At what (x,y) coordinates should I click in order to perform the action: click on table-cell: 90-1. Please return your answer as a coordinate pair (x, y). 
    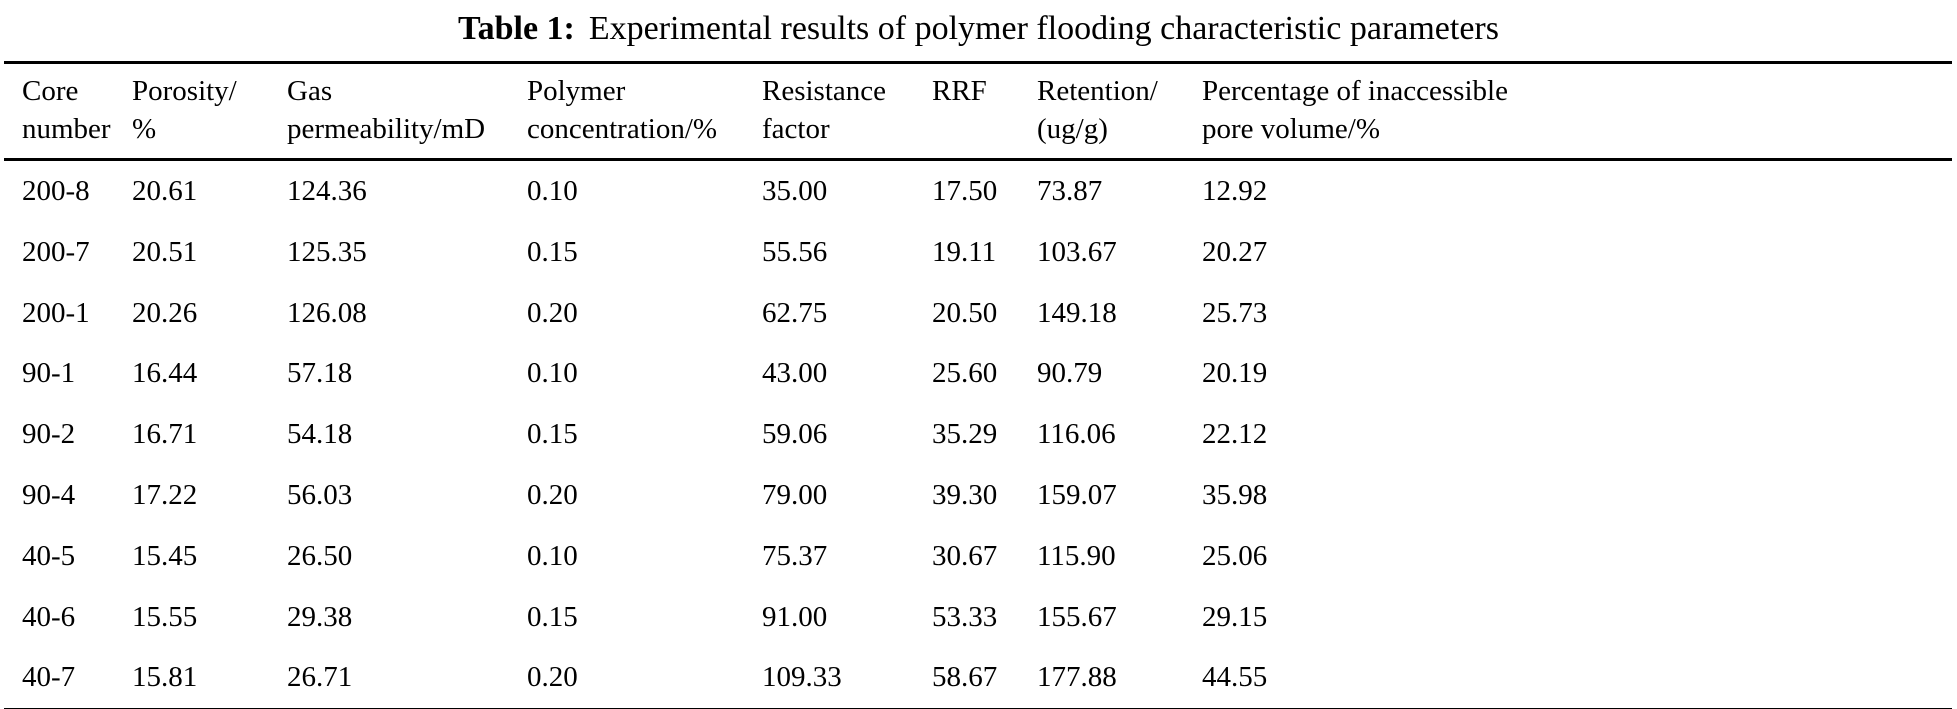
    Looking at the image, I should click on (49, 373).